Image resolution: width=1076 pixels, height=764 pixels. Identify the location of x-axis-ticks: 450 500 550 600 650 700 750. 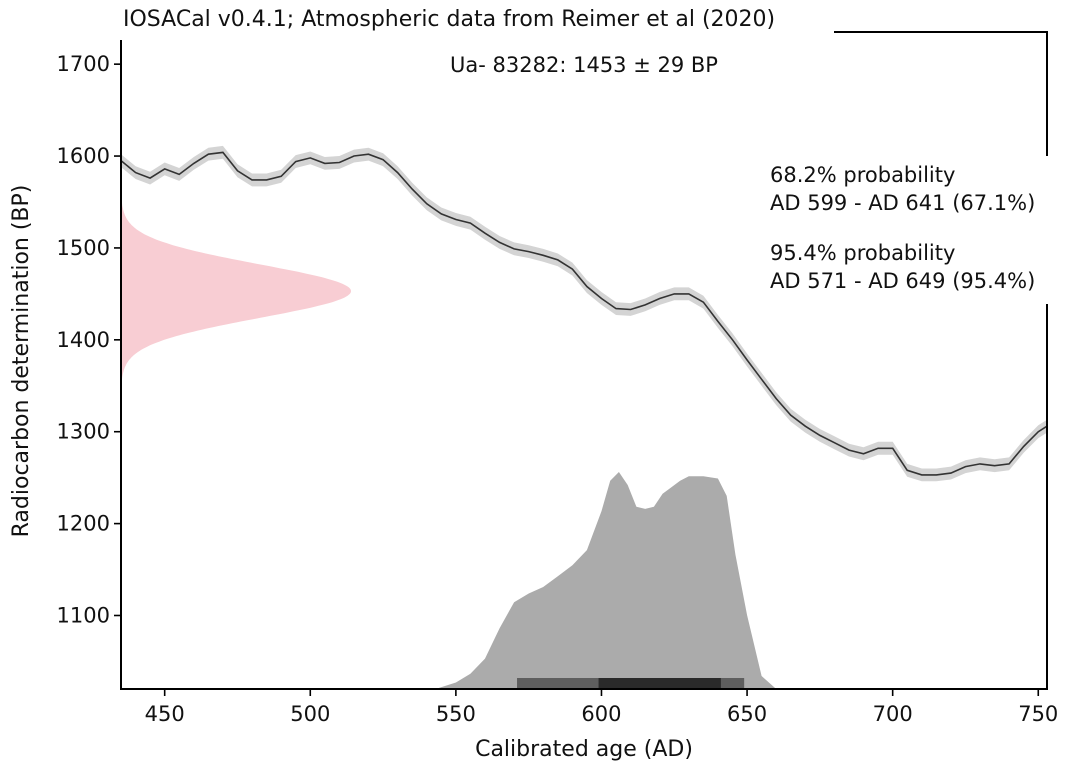
(601, 707).